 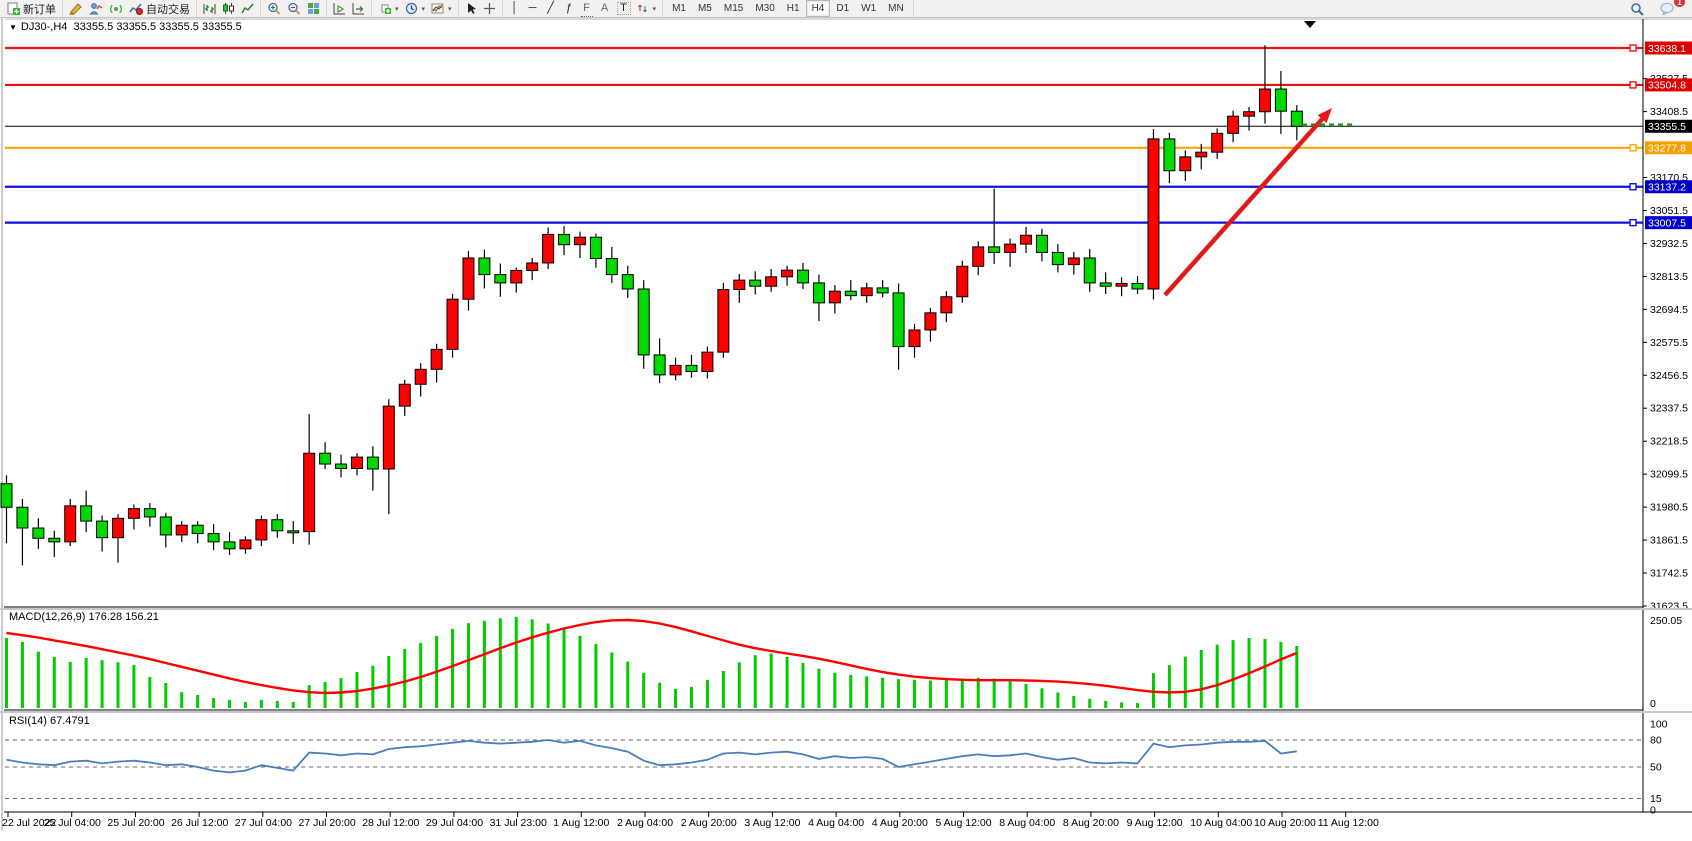 I want to click on trendline-tool: ╱, so click(x=551, y=8).